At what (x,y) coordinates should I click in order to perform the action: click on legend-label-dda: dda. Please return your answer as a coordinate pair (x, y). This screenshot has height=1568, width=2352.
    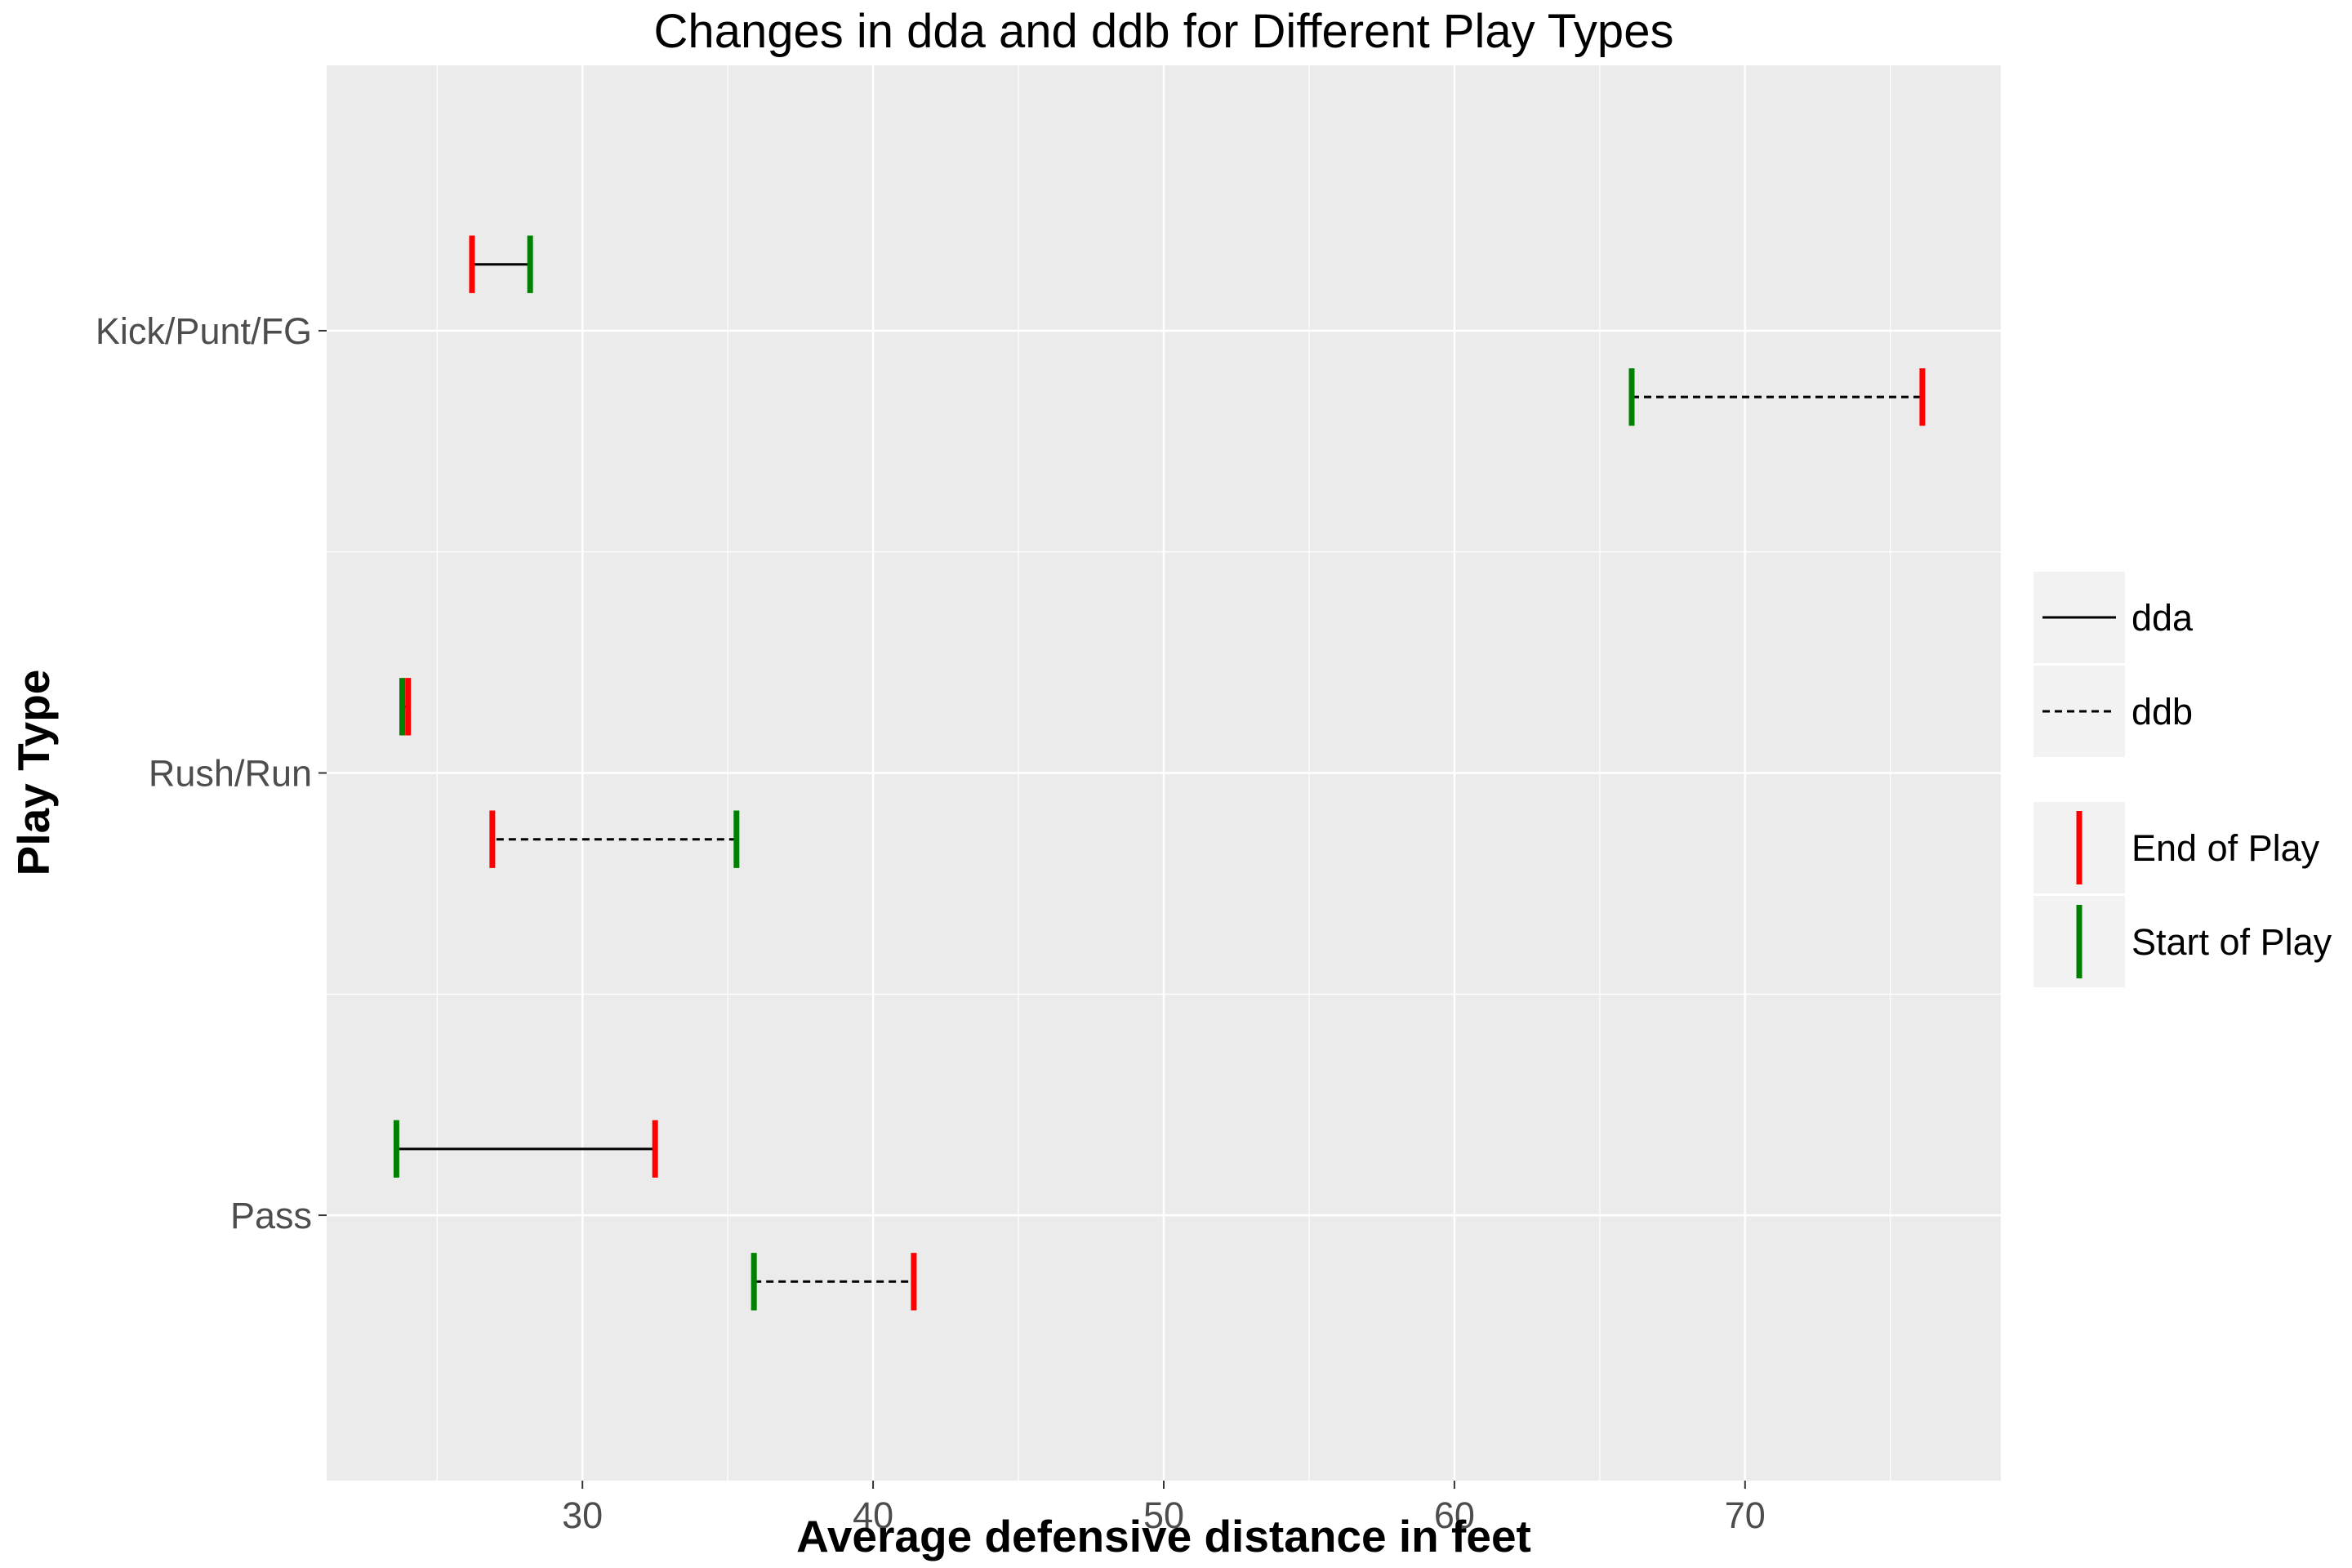
    Looking at the image, I should click on (2163, 618).